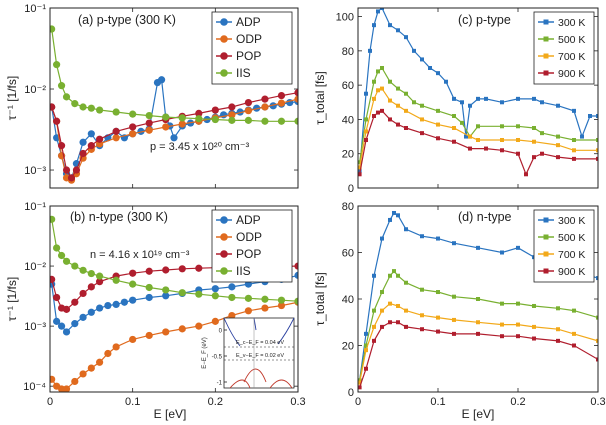  I want to click on legend-swatch-marker-adp, so click(224, 220).